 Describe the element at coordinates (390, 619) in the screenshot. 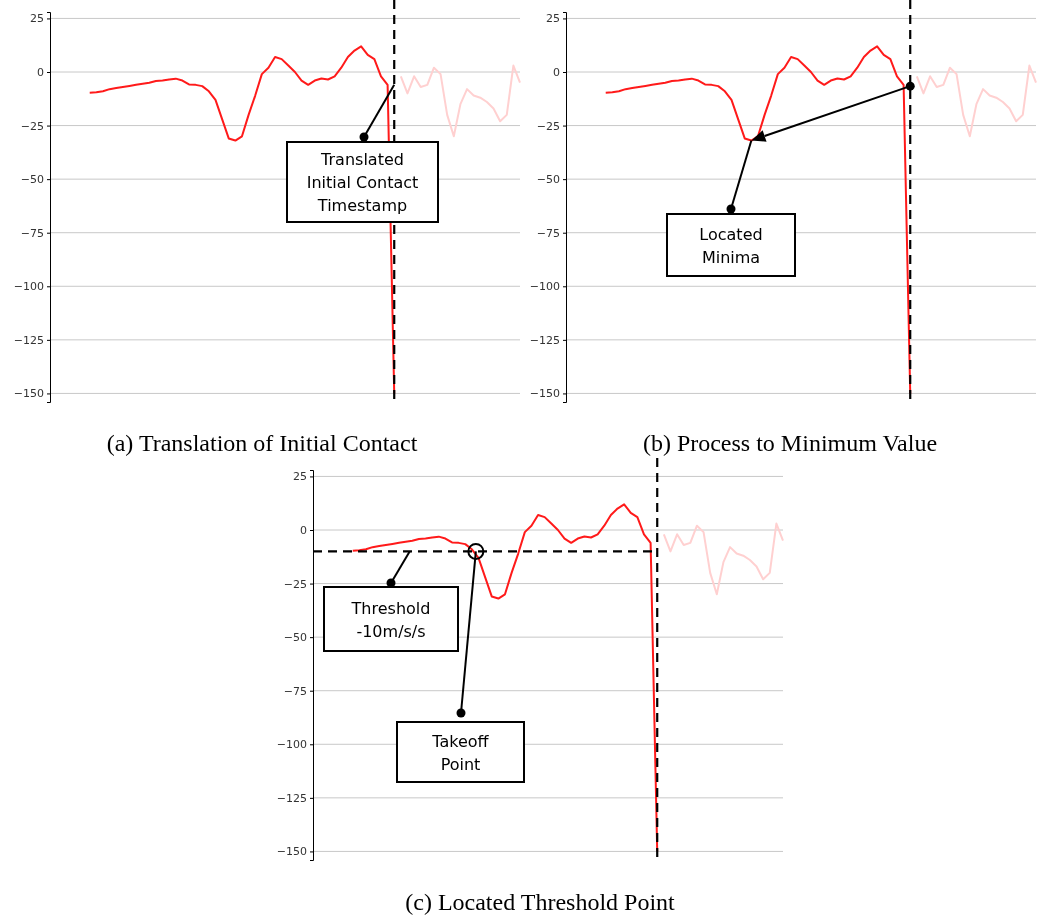

I see `annotation: Threshold -10m/s/s` at that location.